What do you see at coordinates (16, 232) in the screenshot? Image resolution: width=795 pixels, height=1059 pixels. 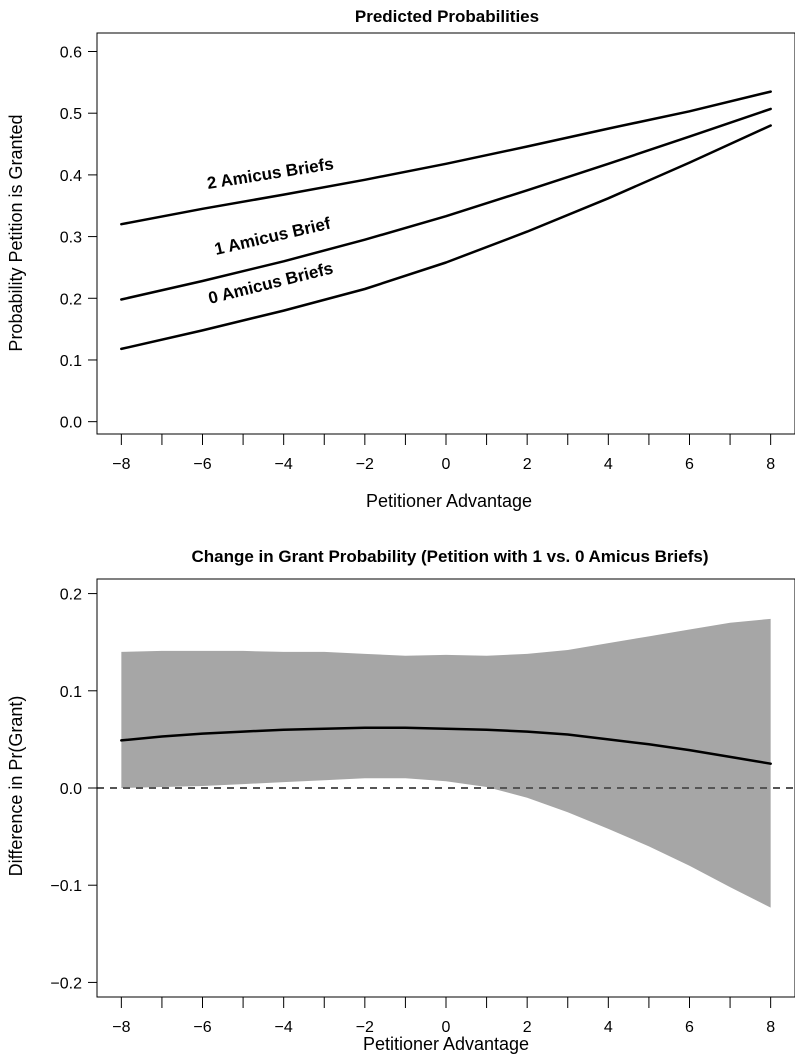 I see `y-axis-label: Probability Petition is Granted` at bounding box center [16, 232].